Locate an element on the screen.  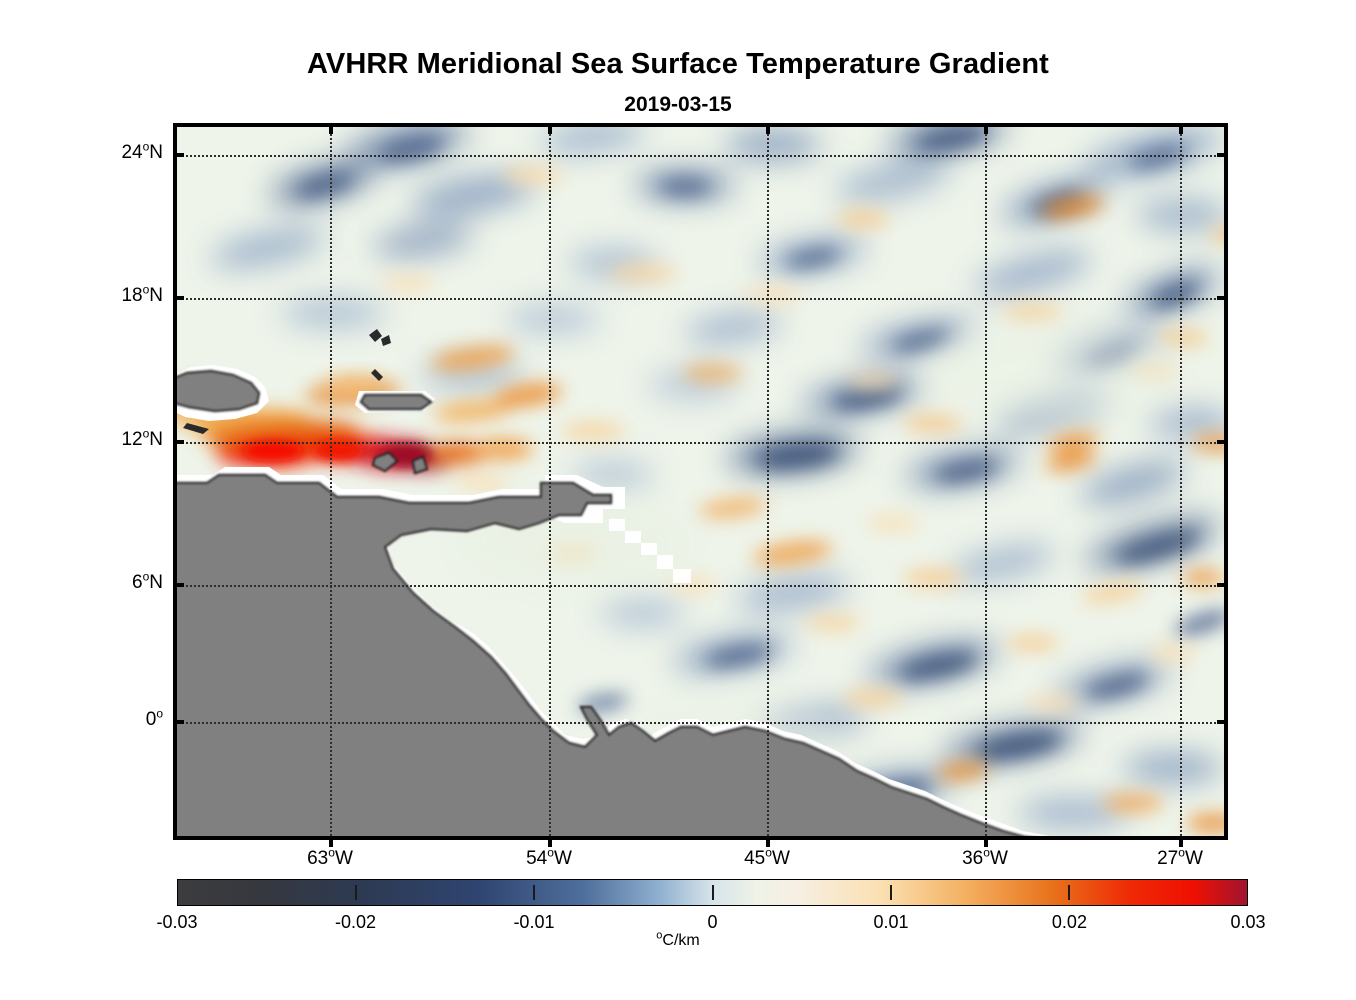
colorbar is located at coordinates (712, 892).